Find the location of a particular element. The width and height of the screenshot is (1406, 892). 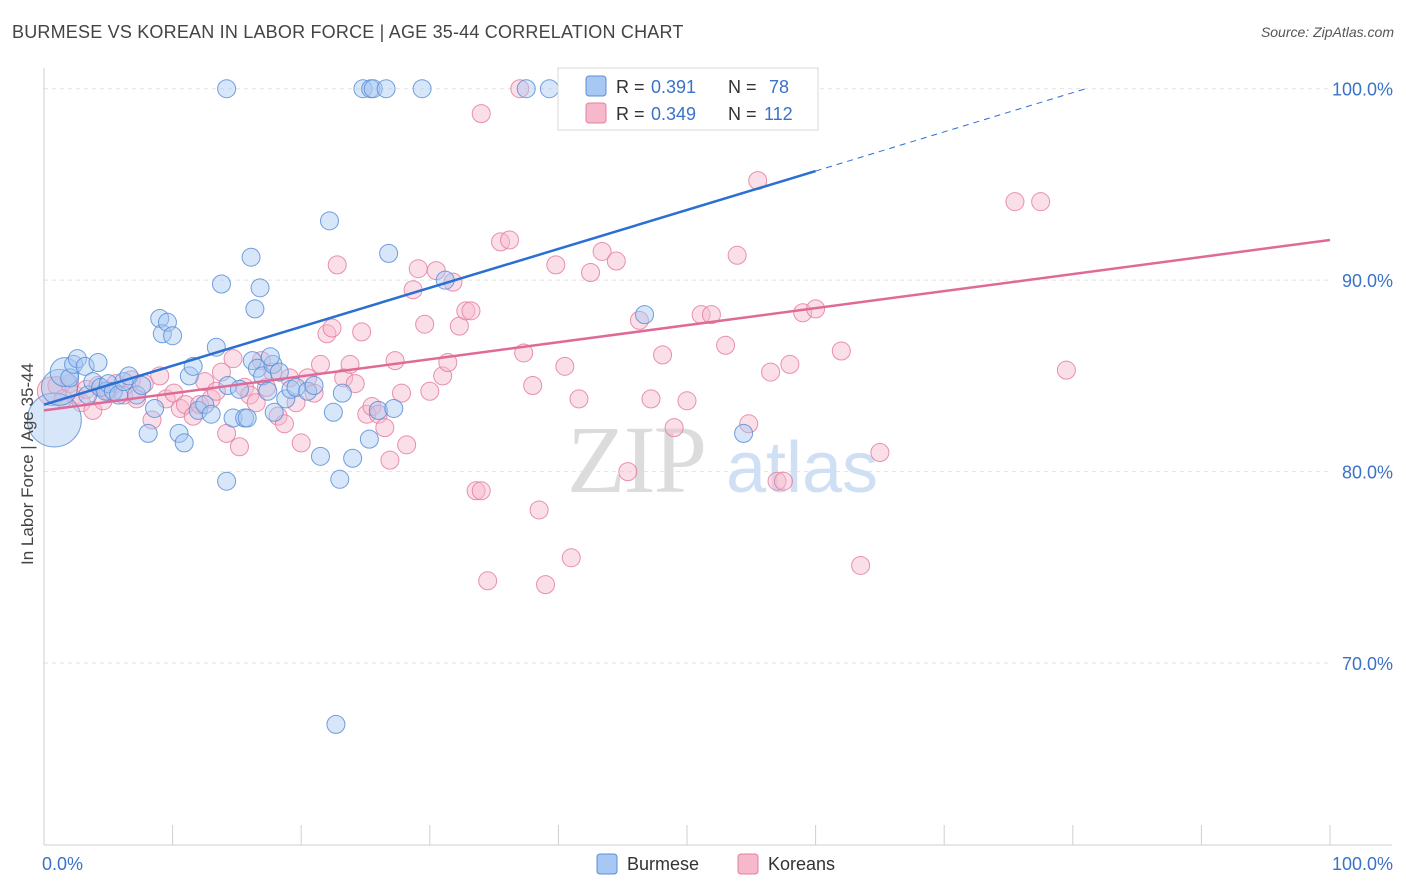

legend-korean-label: Koreans is located at coordinates (801, 864).